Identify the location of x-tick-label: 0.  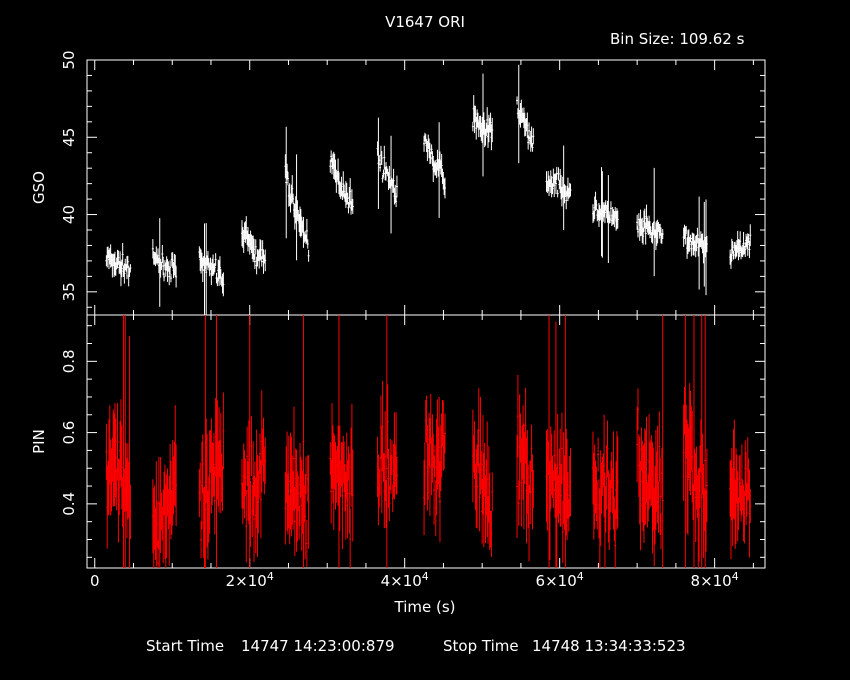
(95, 581).